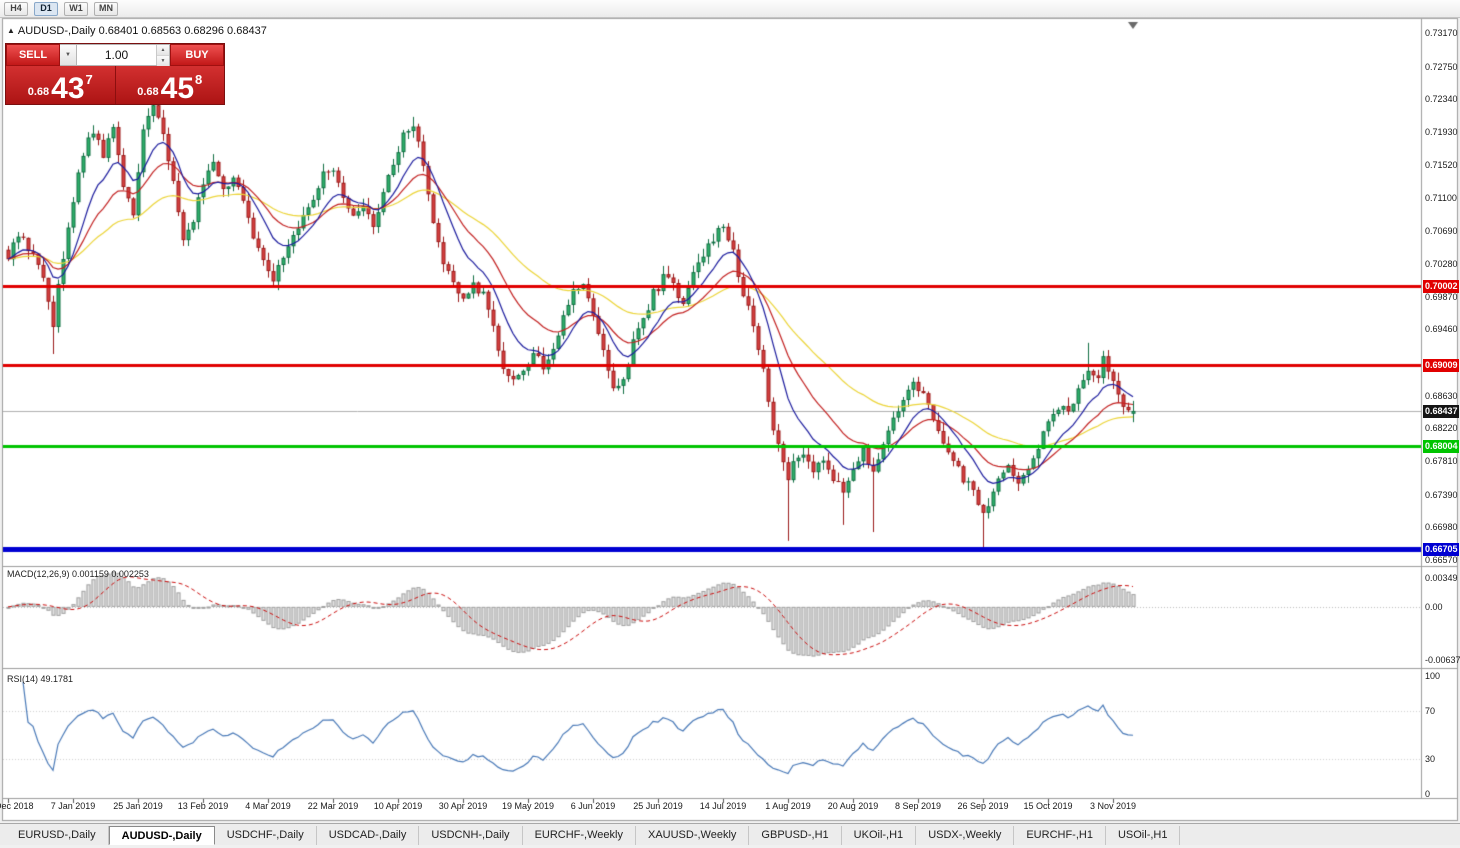  I want to click on volume-stepper: ▲ ▼, so click(163, 55).